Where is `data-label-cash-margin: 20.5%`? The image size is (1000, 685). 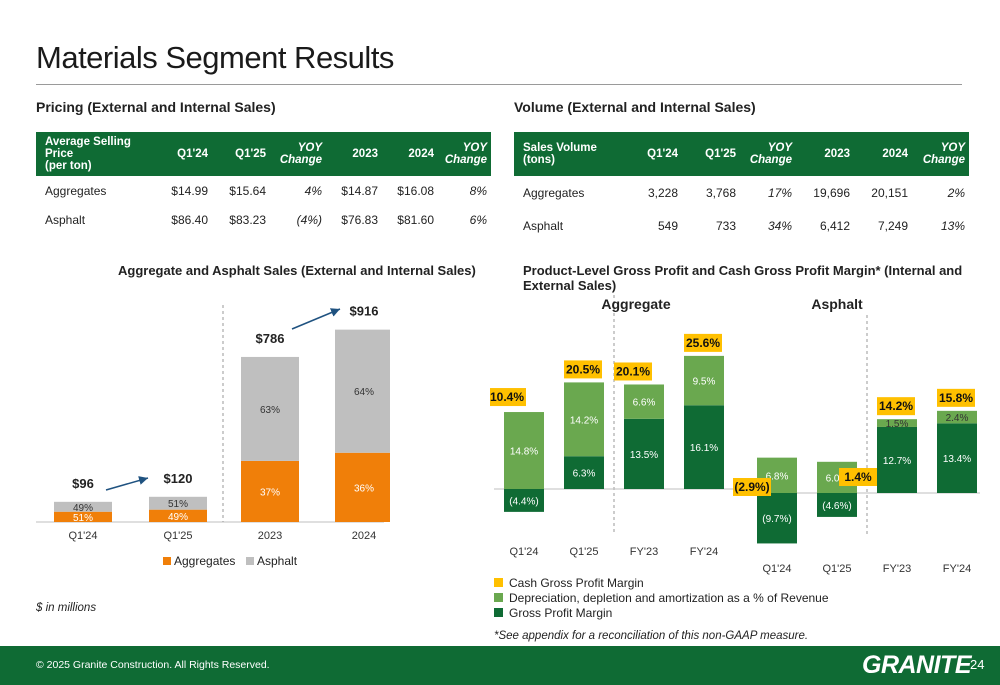
data-label-cash-margin: 20.5% is located at coordinates (583, 369).